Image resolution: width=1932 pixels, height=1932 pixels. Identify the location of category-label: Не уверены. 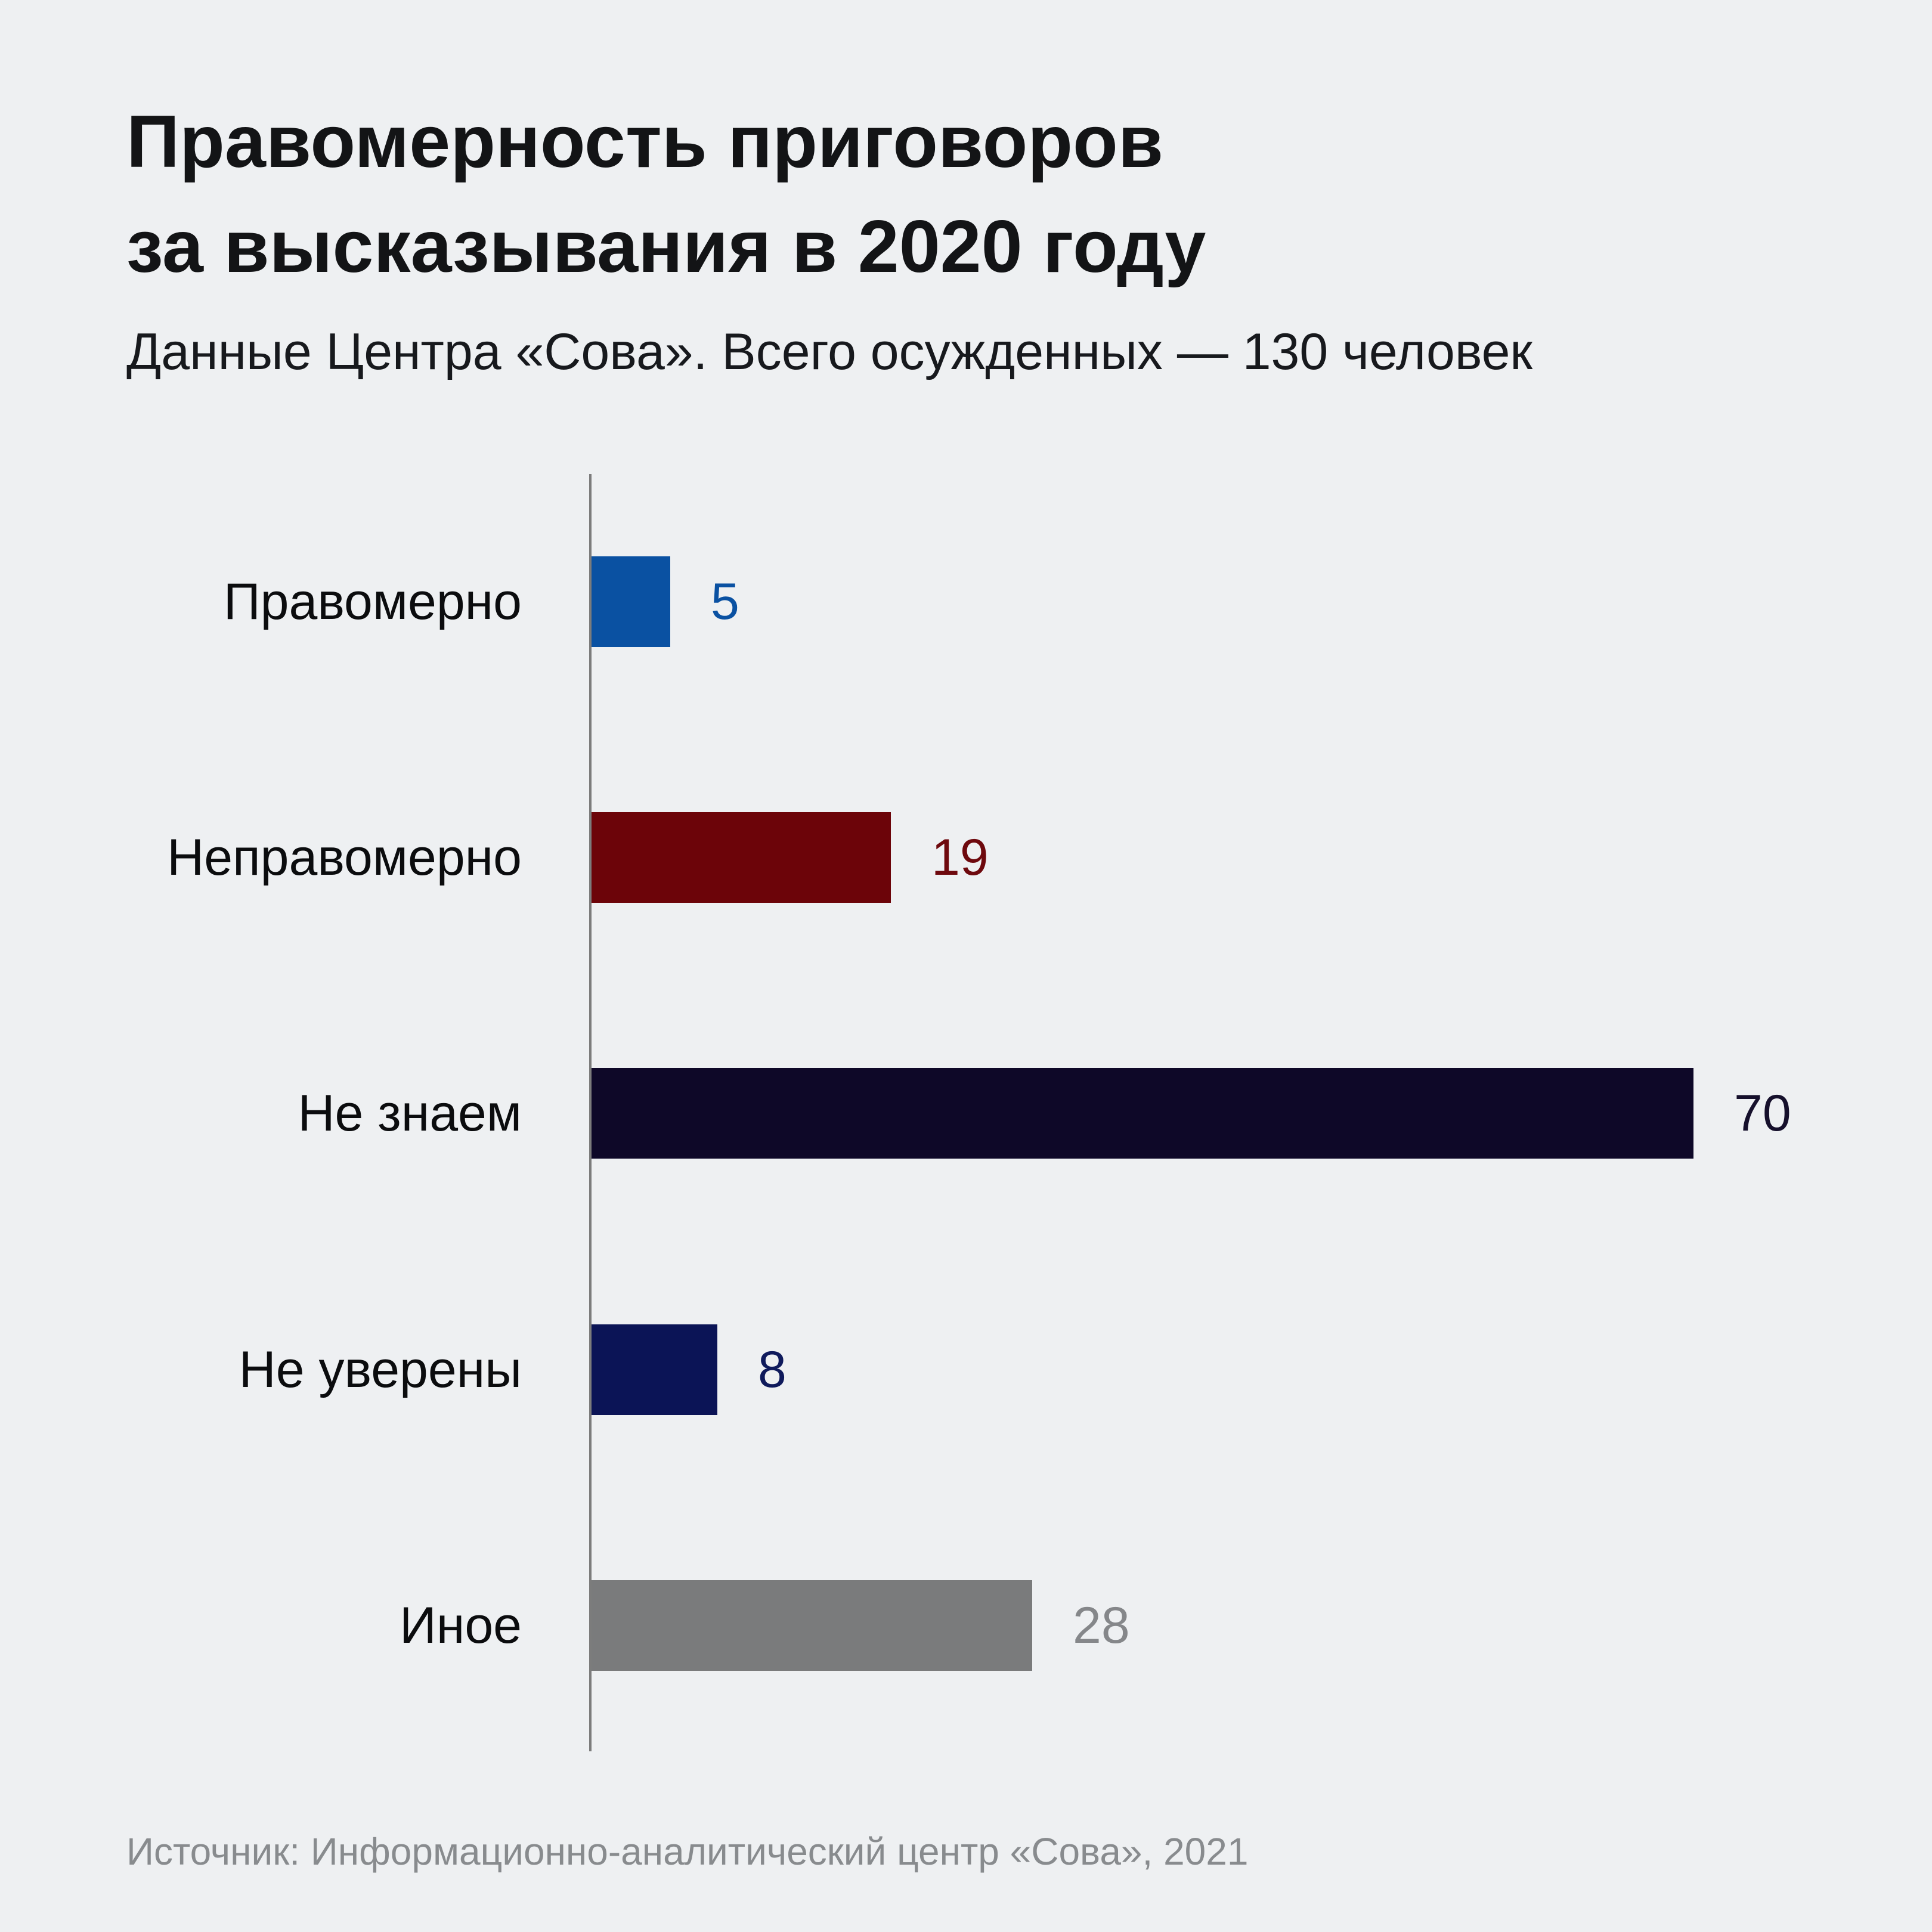
(380, 1369).